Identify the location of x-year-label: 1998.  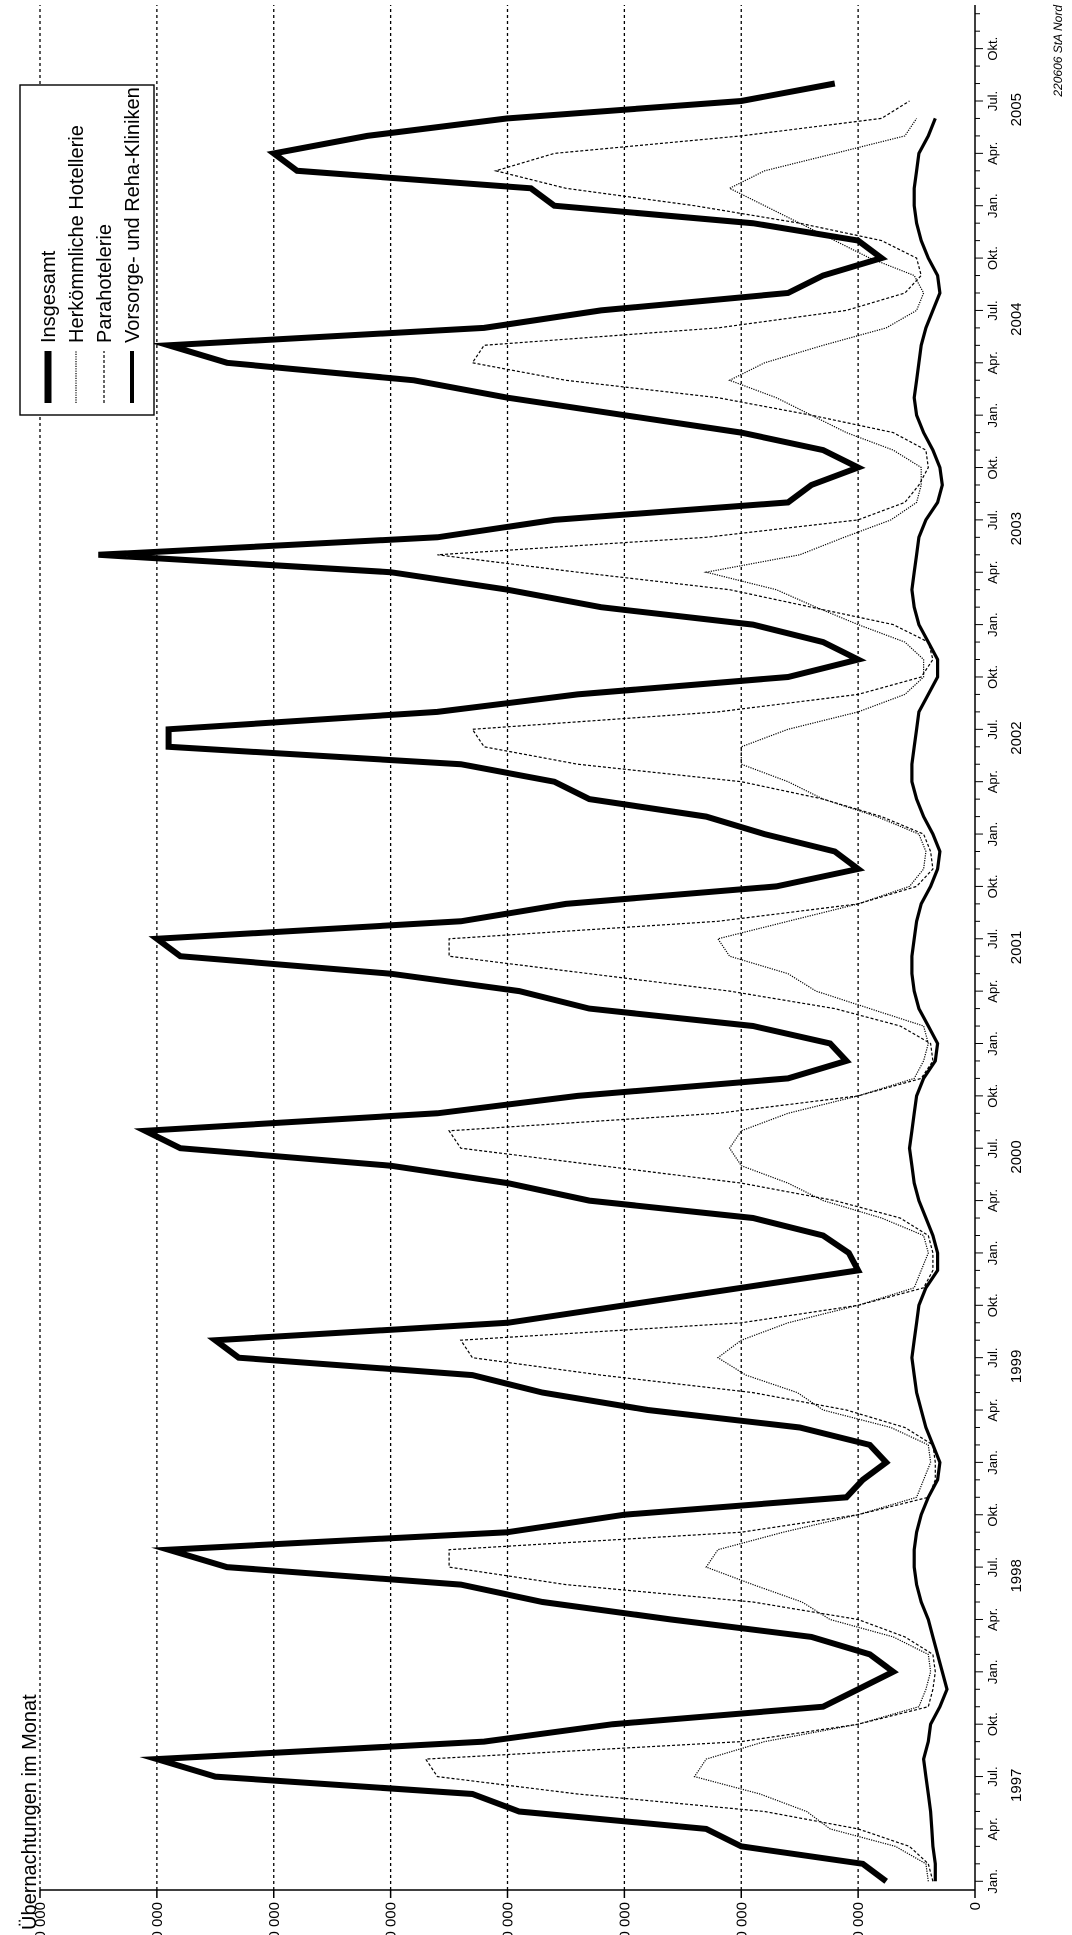
(1016, 1575).